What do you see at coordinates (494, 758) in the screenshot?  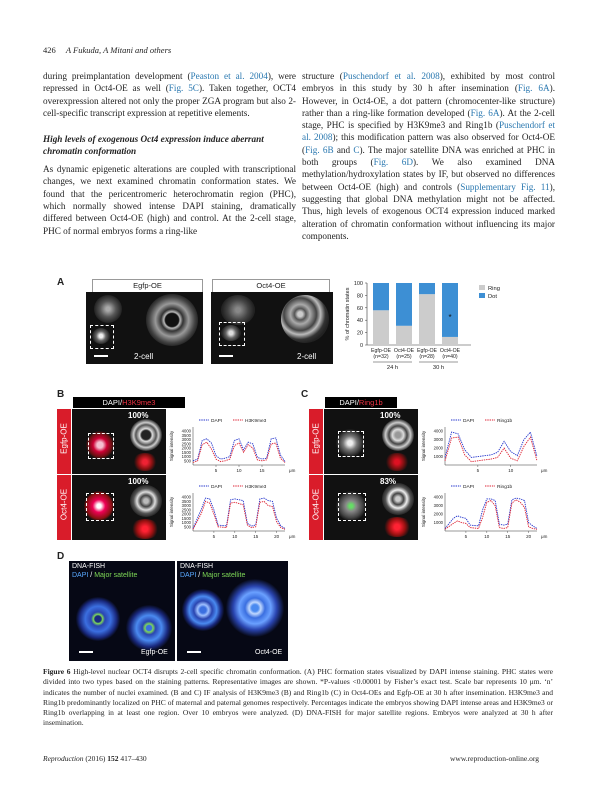 I see `footer-url: www.reproduction-online.org` at bounding box center [494, 758].